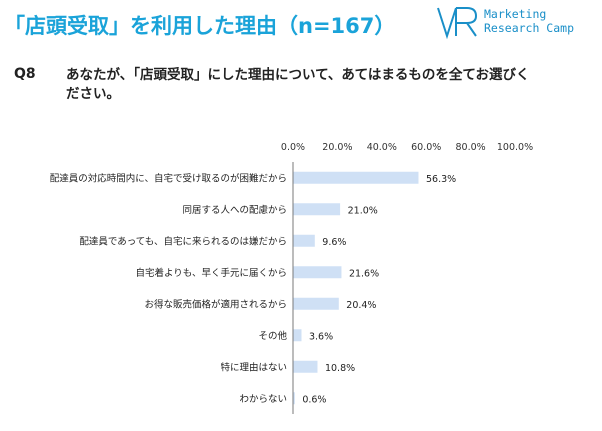  What do you see at coordinates (515, 14) in the screenshot?
I see `brand-line-1: Marketing` at bounding box center [515, 14].